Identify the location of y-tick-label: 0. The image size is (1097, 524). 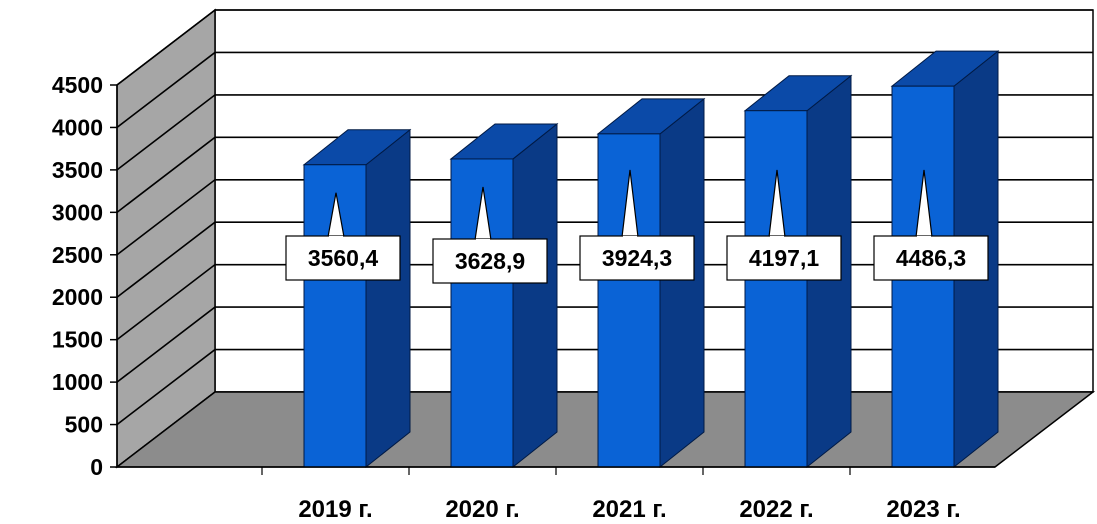
(96, 467).